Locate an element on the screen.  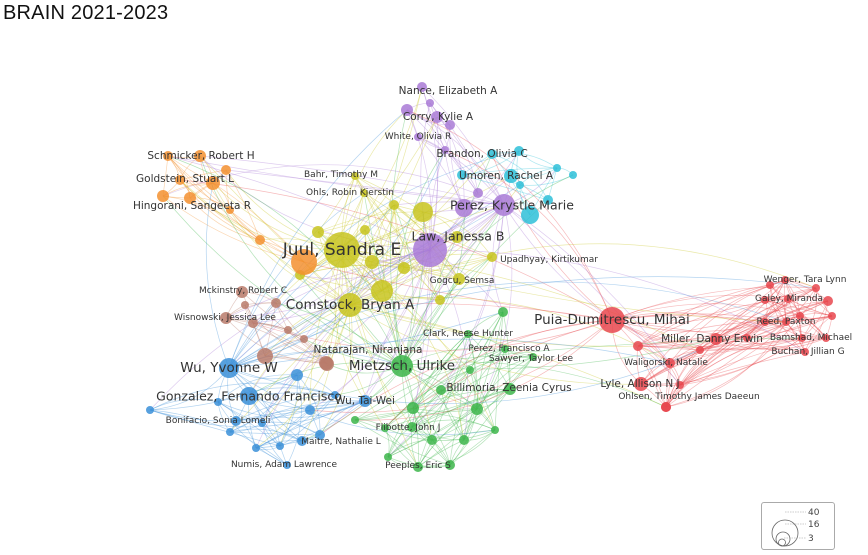
author-label-mietzsch: Mietzsch, Ulrike is located at coordinates (402, 366).